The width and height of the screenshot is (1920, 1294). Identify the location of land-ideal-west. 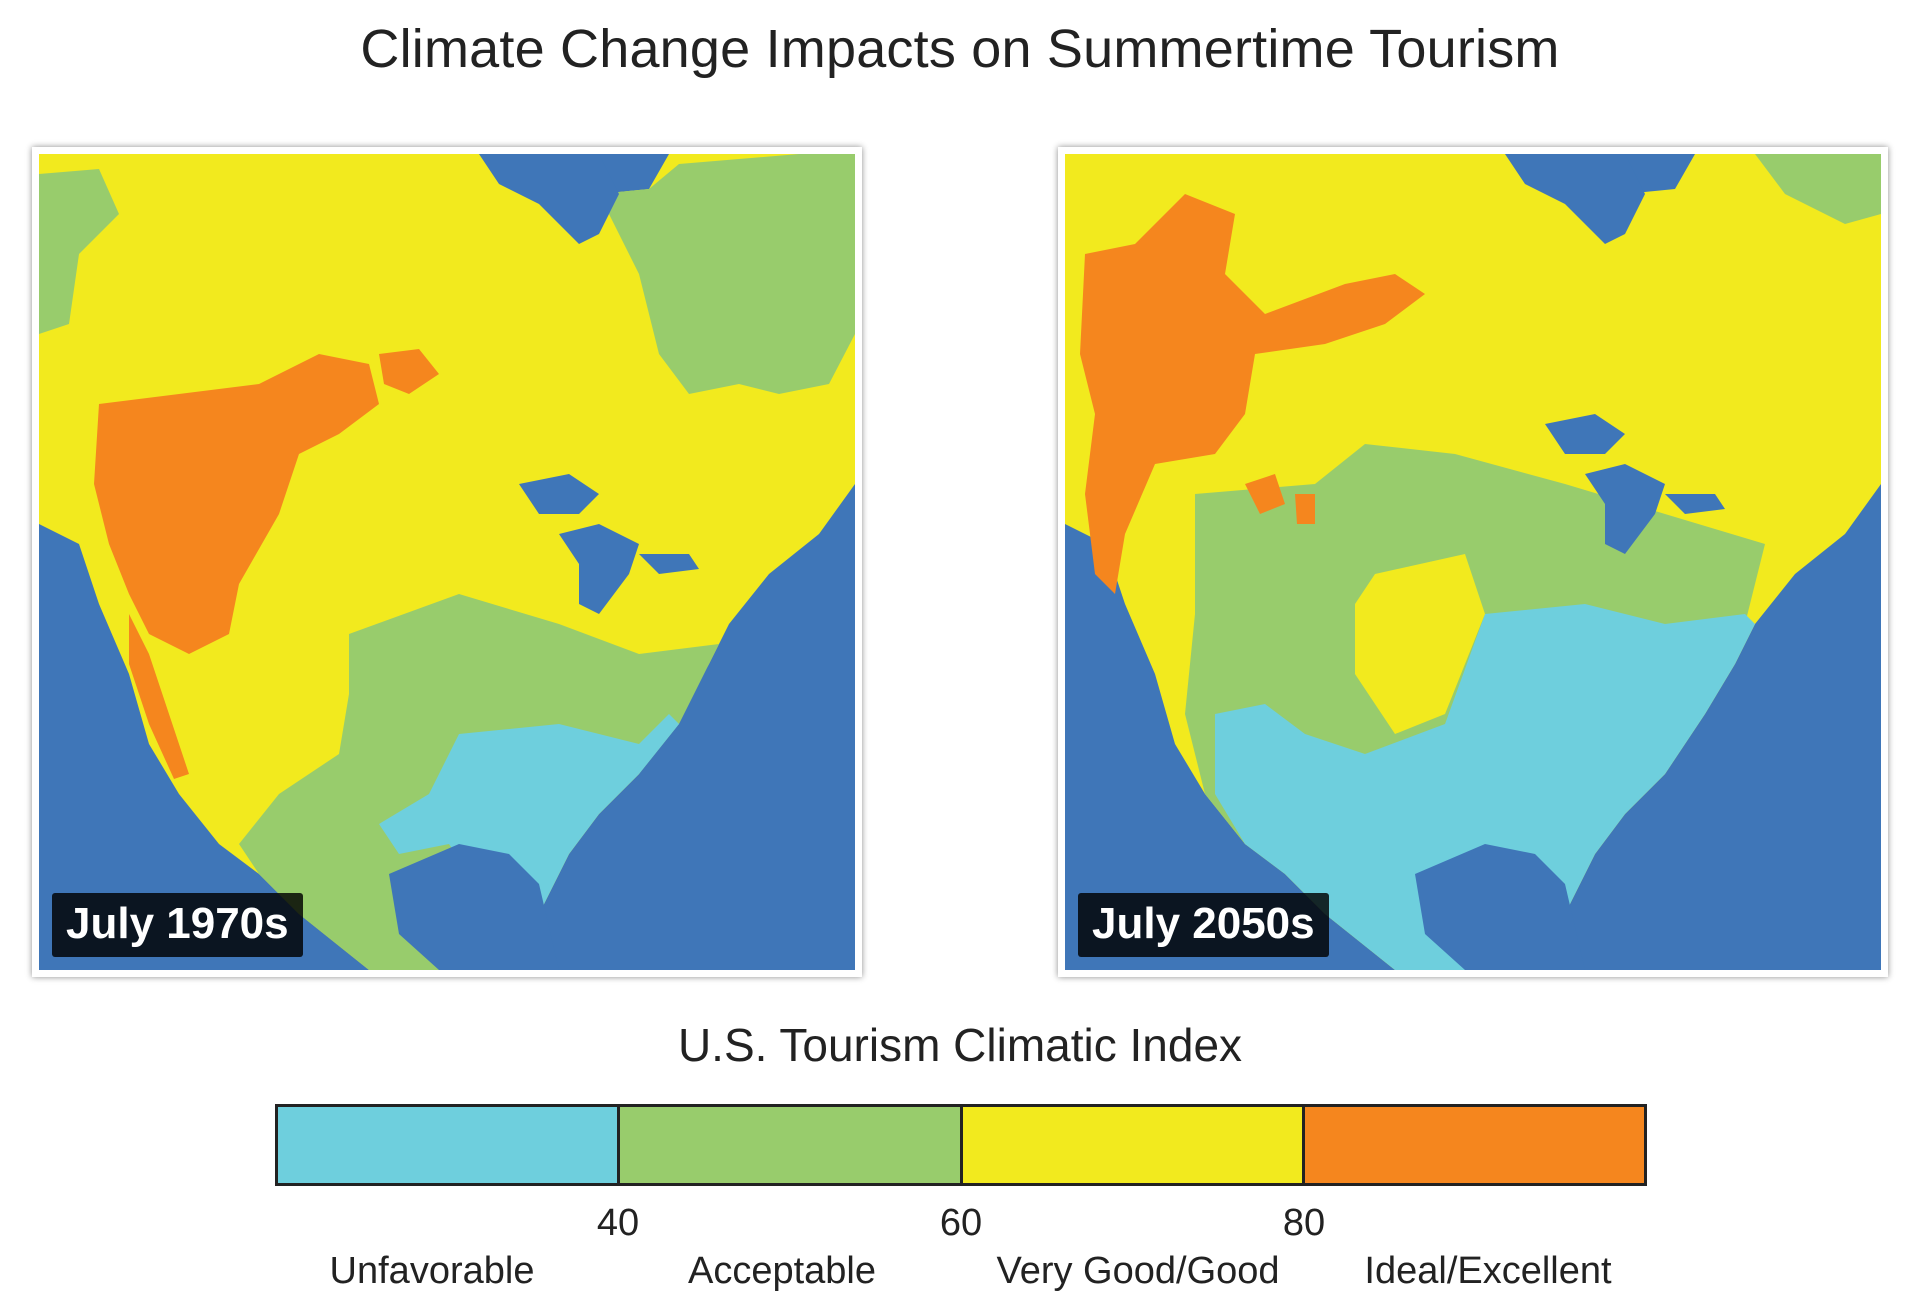
(236, 504).